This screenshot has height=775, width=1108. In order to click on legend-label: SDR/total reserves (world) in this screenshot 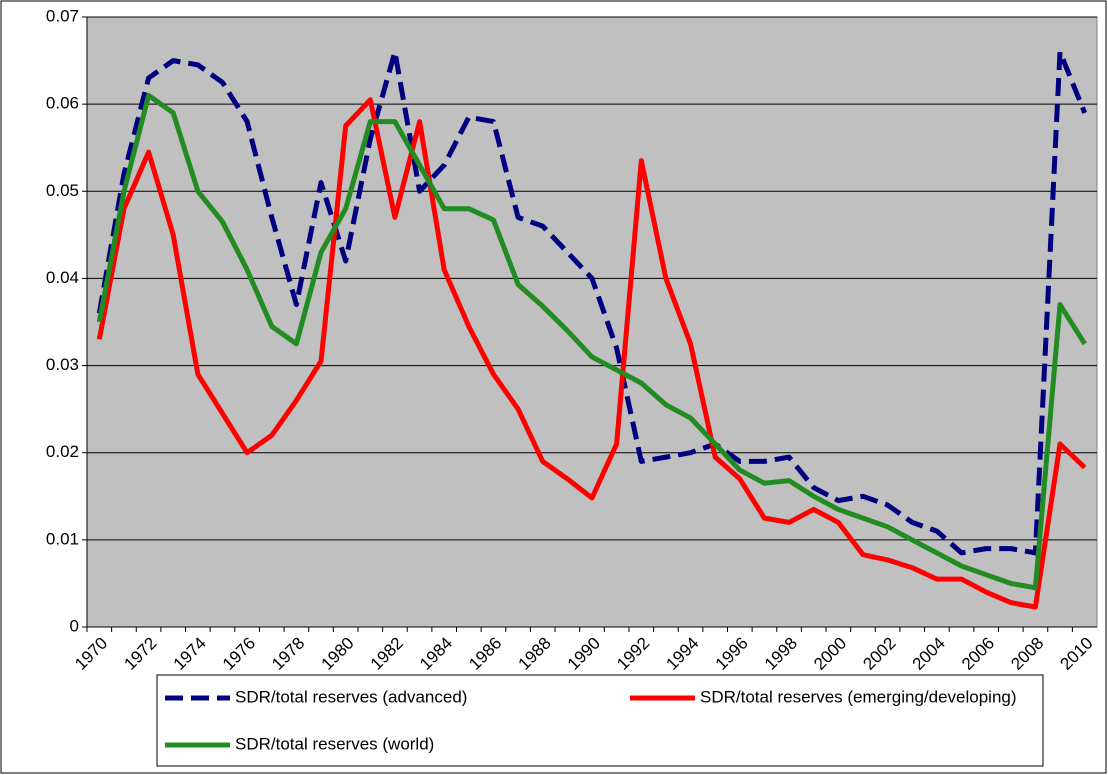, I will do `click(334, 743)`.